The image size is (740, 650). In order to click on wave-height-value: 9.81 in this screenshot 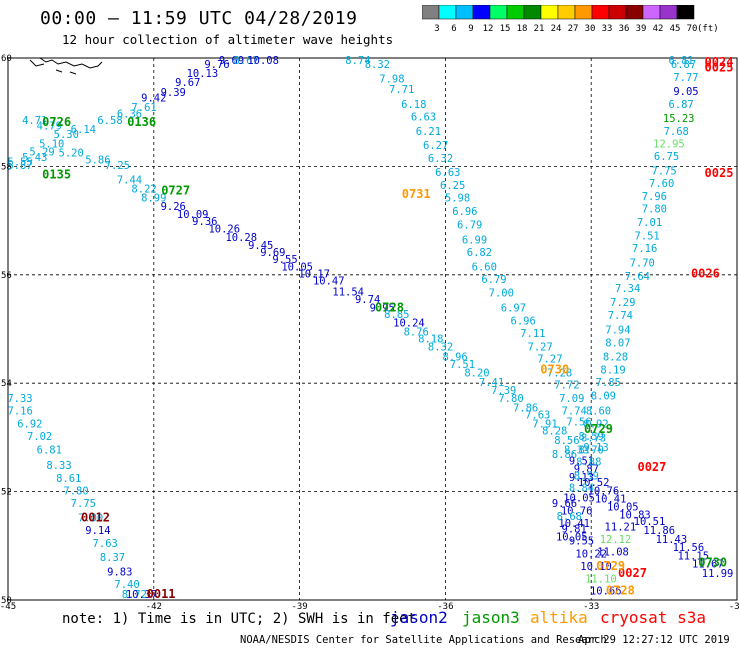, I will do `click(574, 529)`.